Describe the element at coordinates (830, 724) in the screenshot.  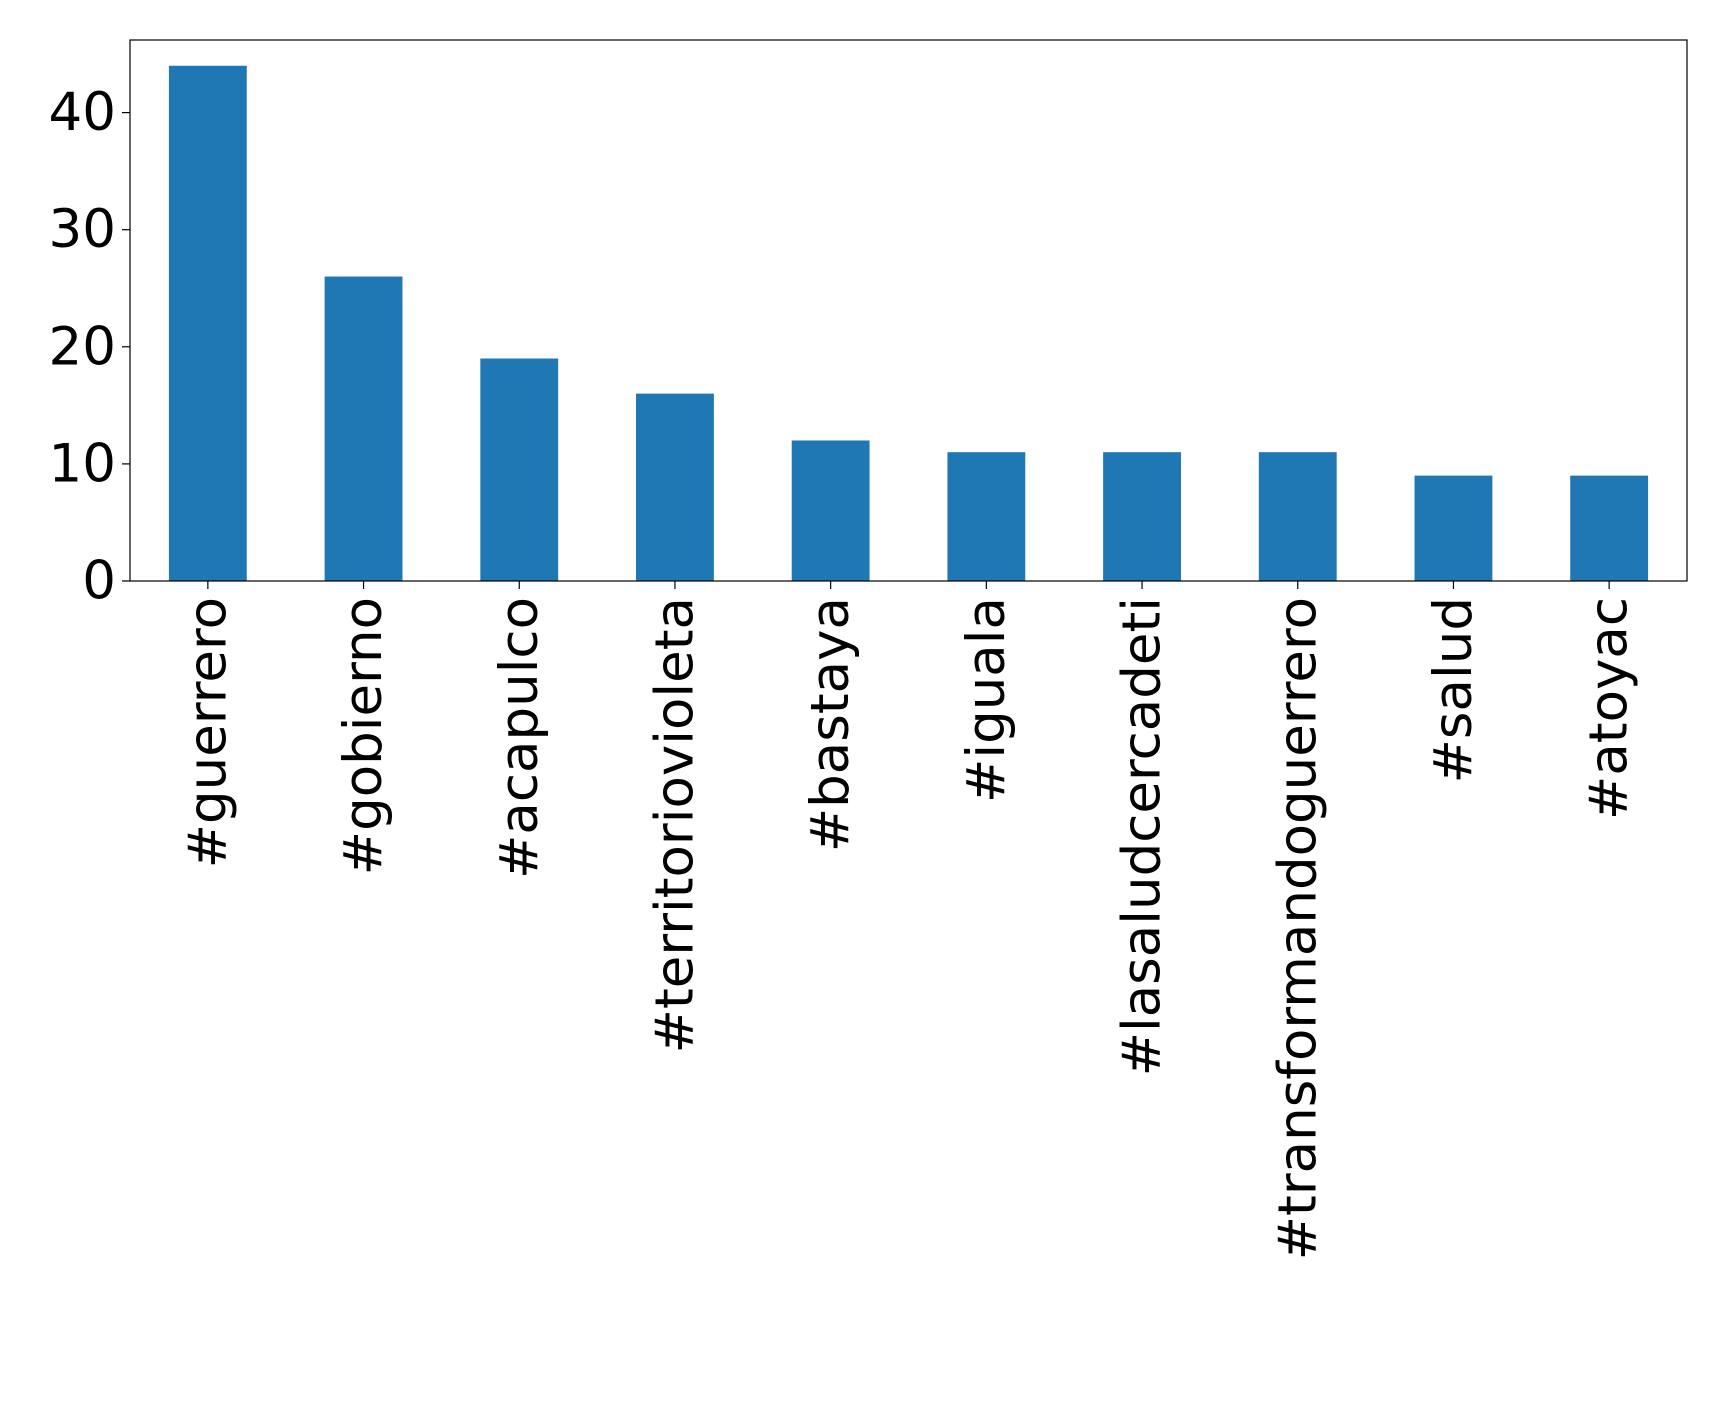
I see `x-tick-label: #bastaya` at that location.